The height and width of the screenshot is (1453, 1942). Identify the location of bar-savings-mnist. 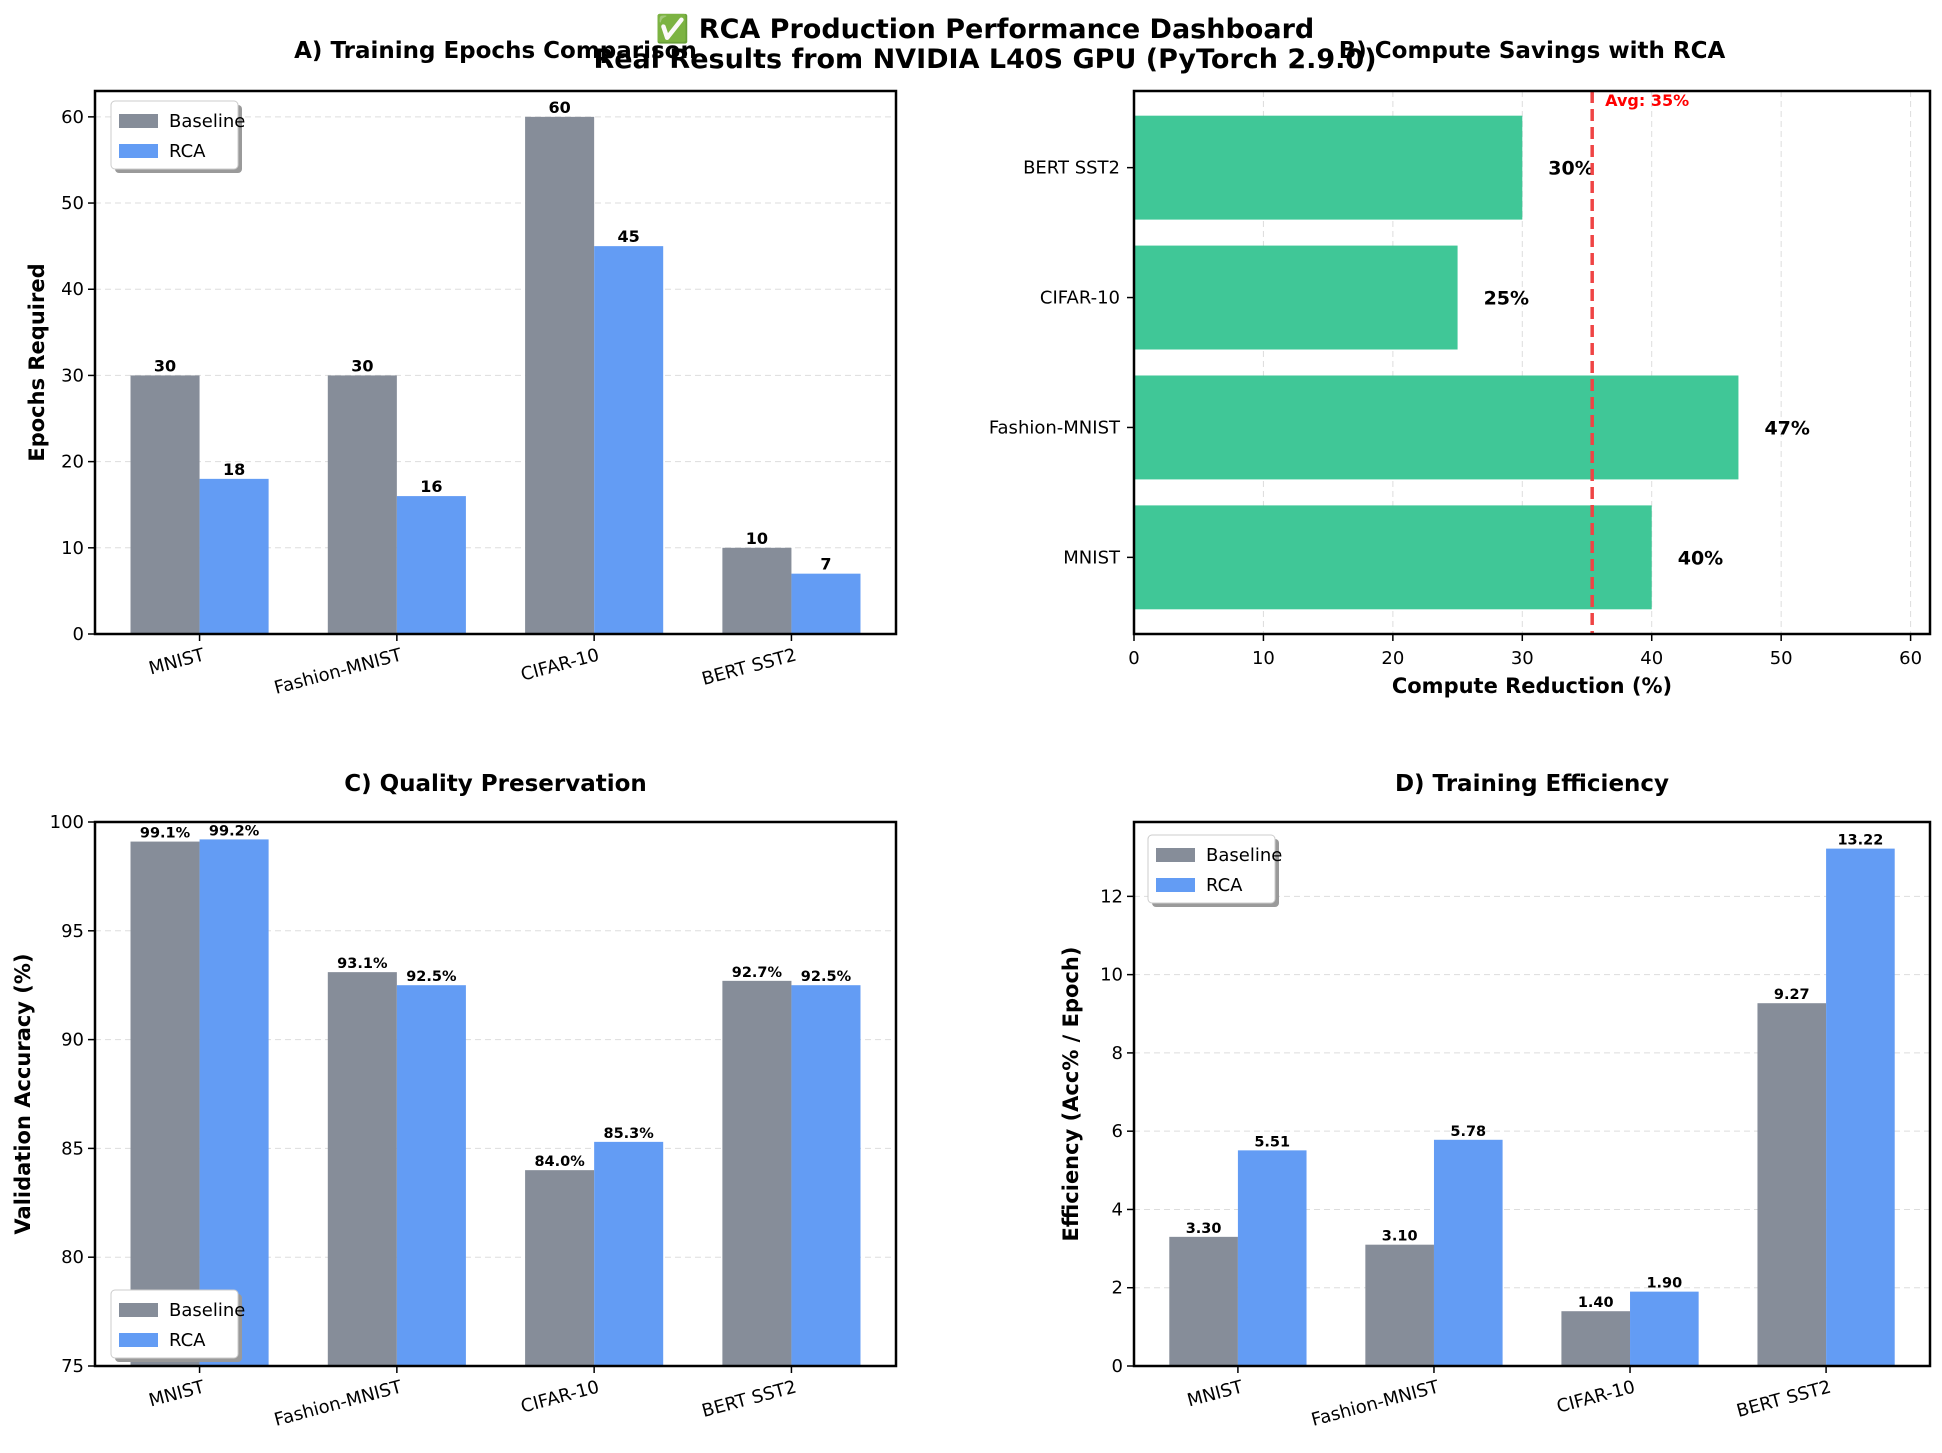
(1393, 557).